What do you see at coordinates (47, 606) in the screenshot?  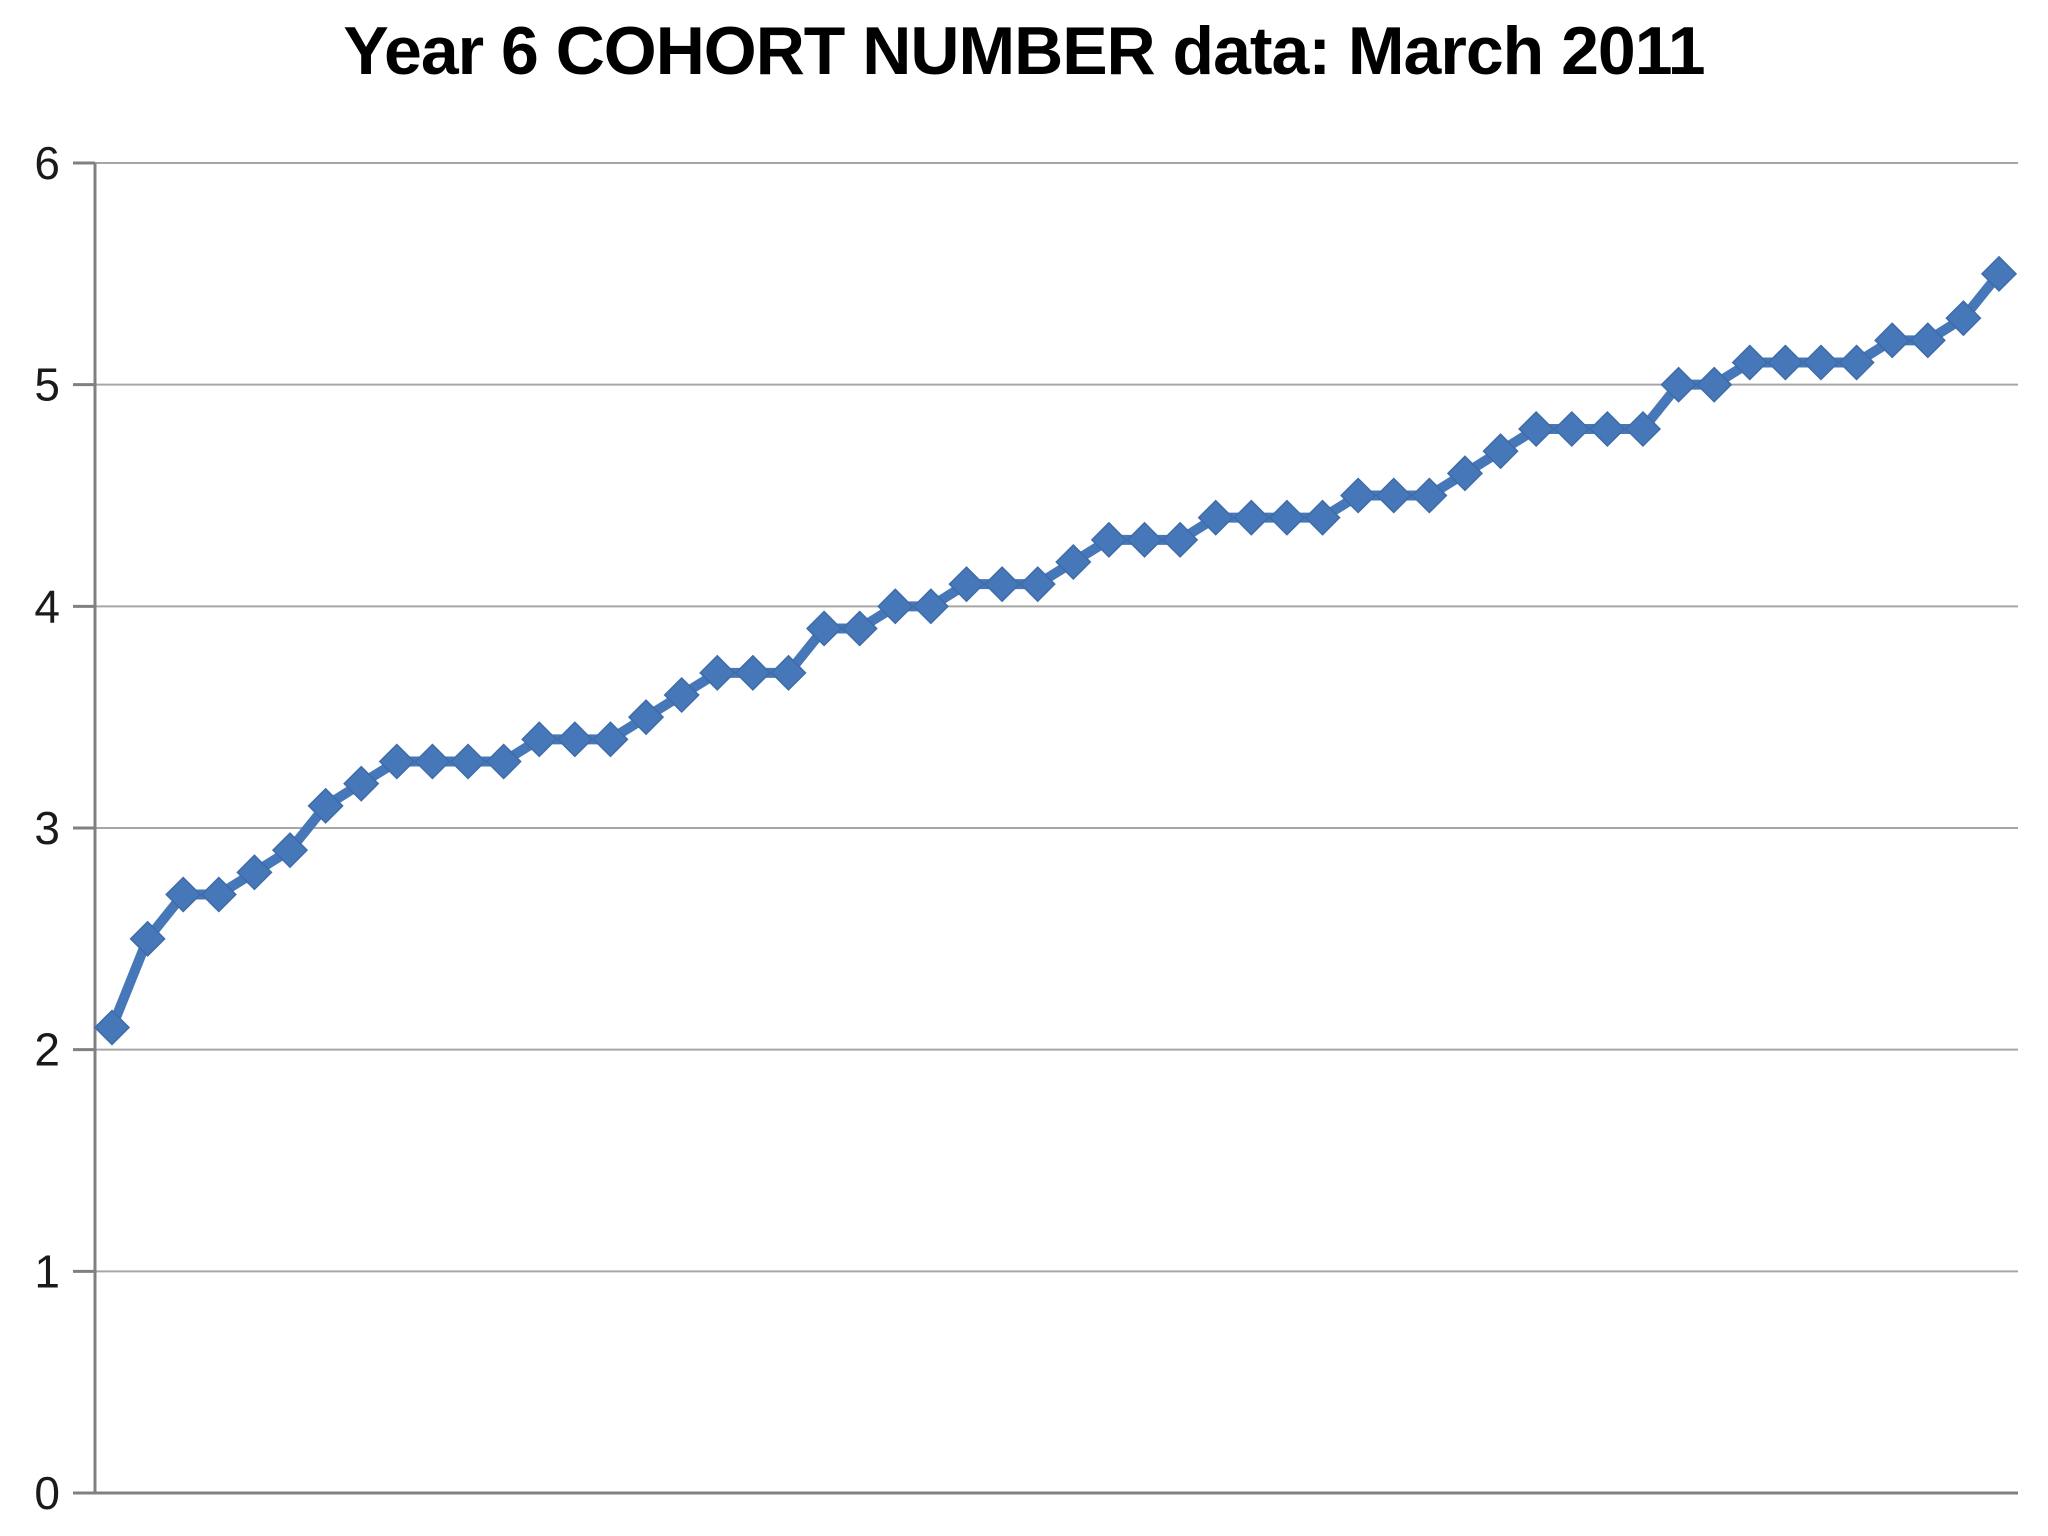 I see `y-axis-label: 4` at bounding box center [47, 606].